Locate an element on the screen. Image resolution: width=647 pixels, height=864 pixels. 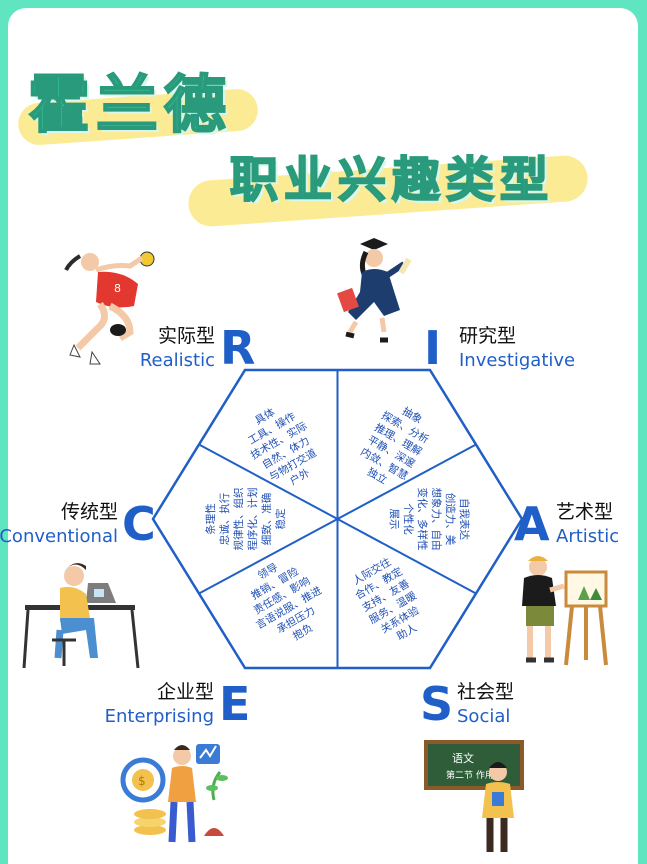
type-letter: E is located at coordinates (234, 704).